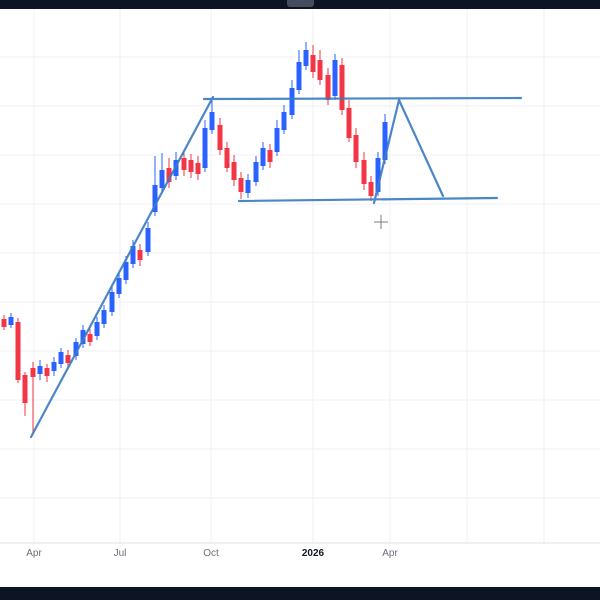 The image size is (600, 600). I want to click on time-axis: Apr Jul Oct 2026 Apr, so click(300, 550).